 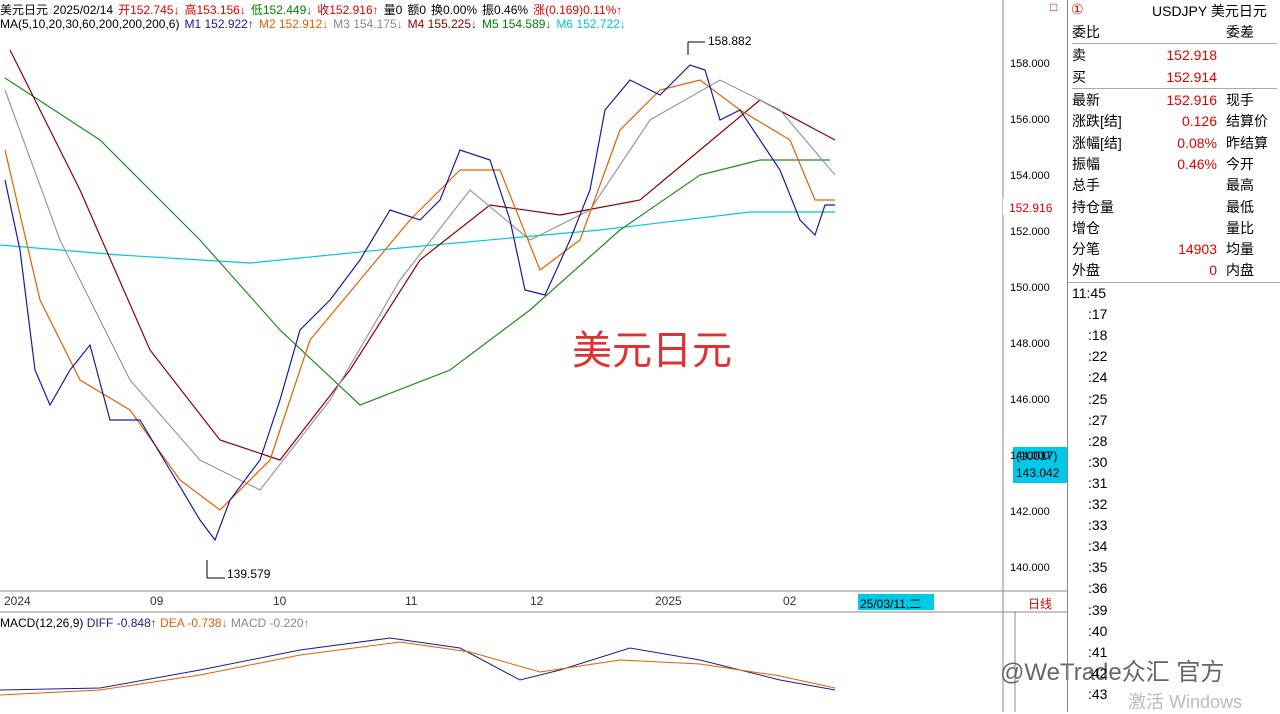 I want to click on cursor-date: 25/03/11,二, so click(x=891, y=604).